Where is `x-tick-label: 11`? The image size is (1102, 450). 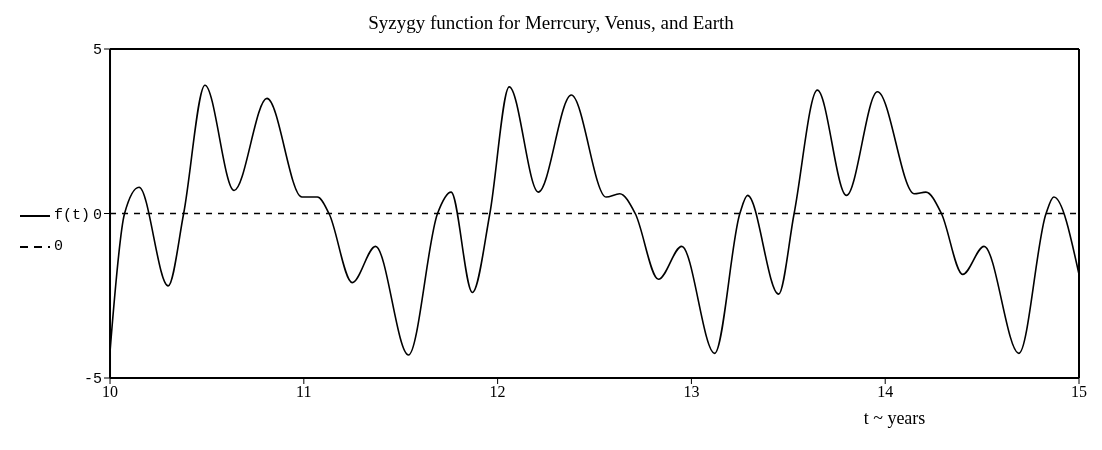
x-tick-label: 11 is located at coordinates (304, 392).